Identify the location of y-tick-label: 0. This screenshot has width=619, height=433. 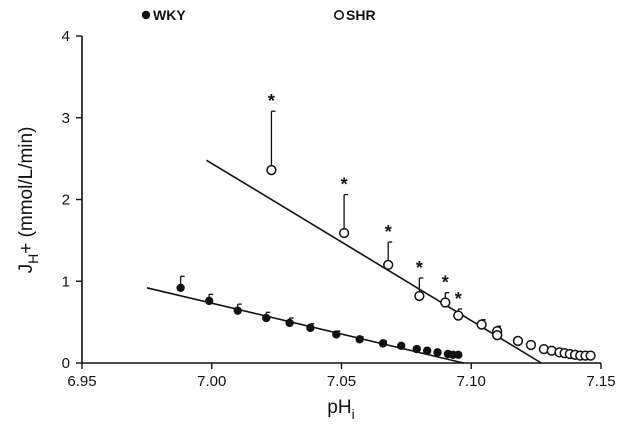
(66, 363).